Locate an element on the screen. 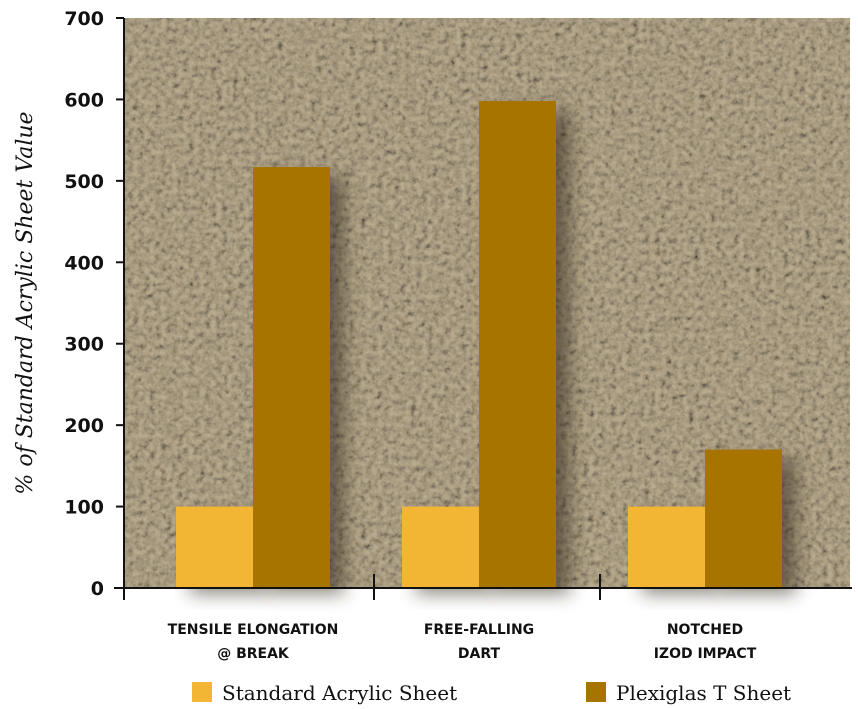 Image resolution: width=858 pixels, height=709 pixels. y-tick-label: 600 is located at coordinates (84, 100).